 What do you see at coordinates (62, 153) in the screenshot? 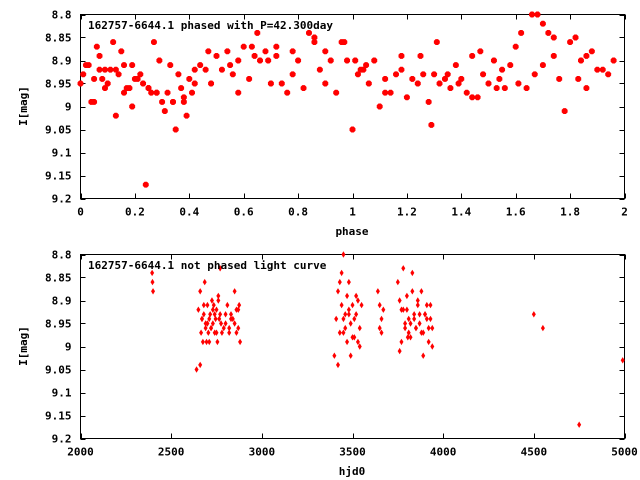
I see `y-tick-label: 9.1` at bounding box center [62, 153].